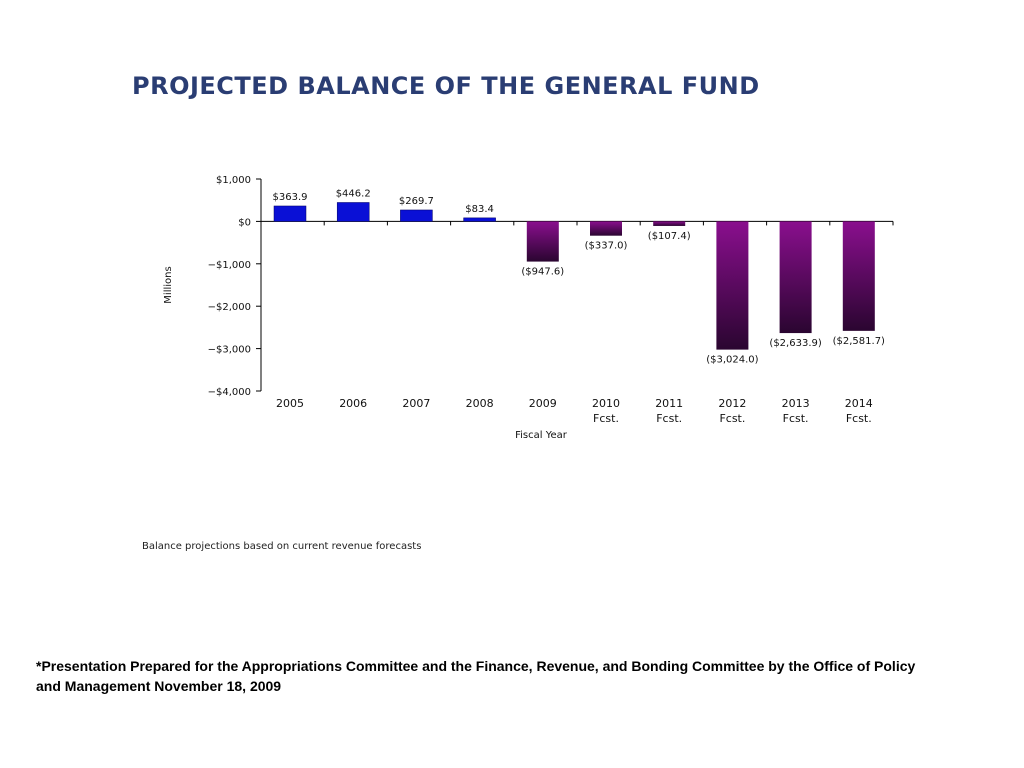 Image resolution: width=1024 pixels, height=768 pixels. I want to click on data-label: ($3,024.0), so click(732, 360).